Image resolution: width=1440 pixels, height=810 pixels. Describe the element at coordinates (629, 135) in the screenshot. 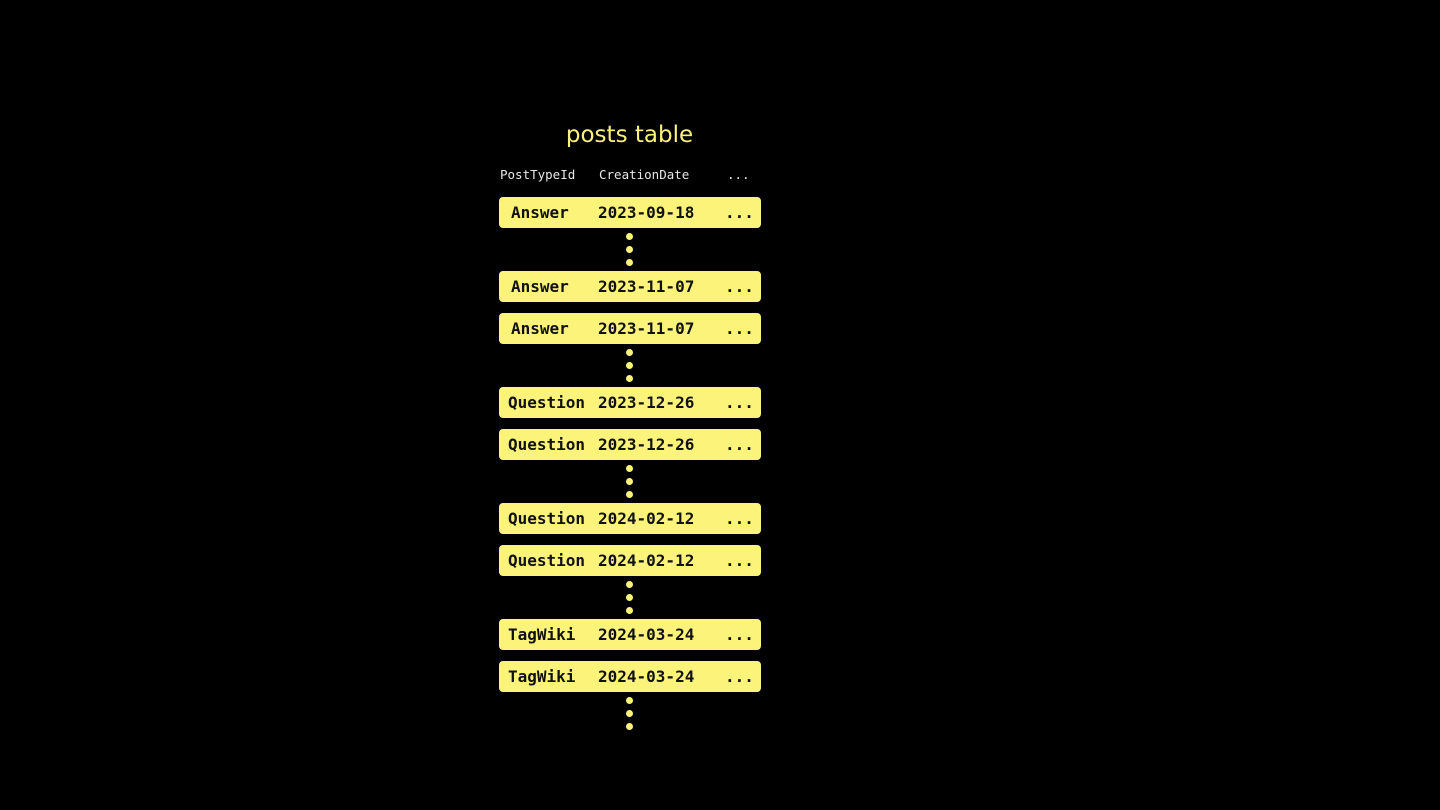

I see `table-title: posts table` at that location.